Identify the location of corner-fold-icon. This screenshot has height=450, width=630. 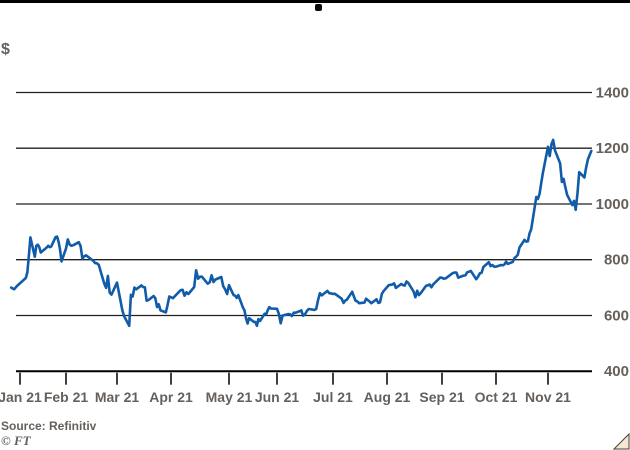
(621, 441).